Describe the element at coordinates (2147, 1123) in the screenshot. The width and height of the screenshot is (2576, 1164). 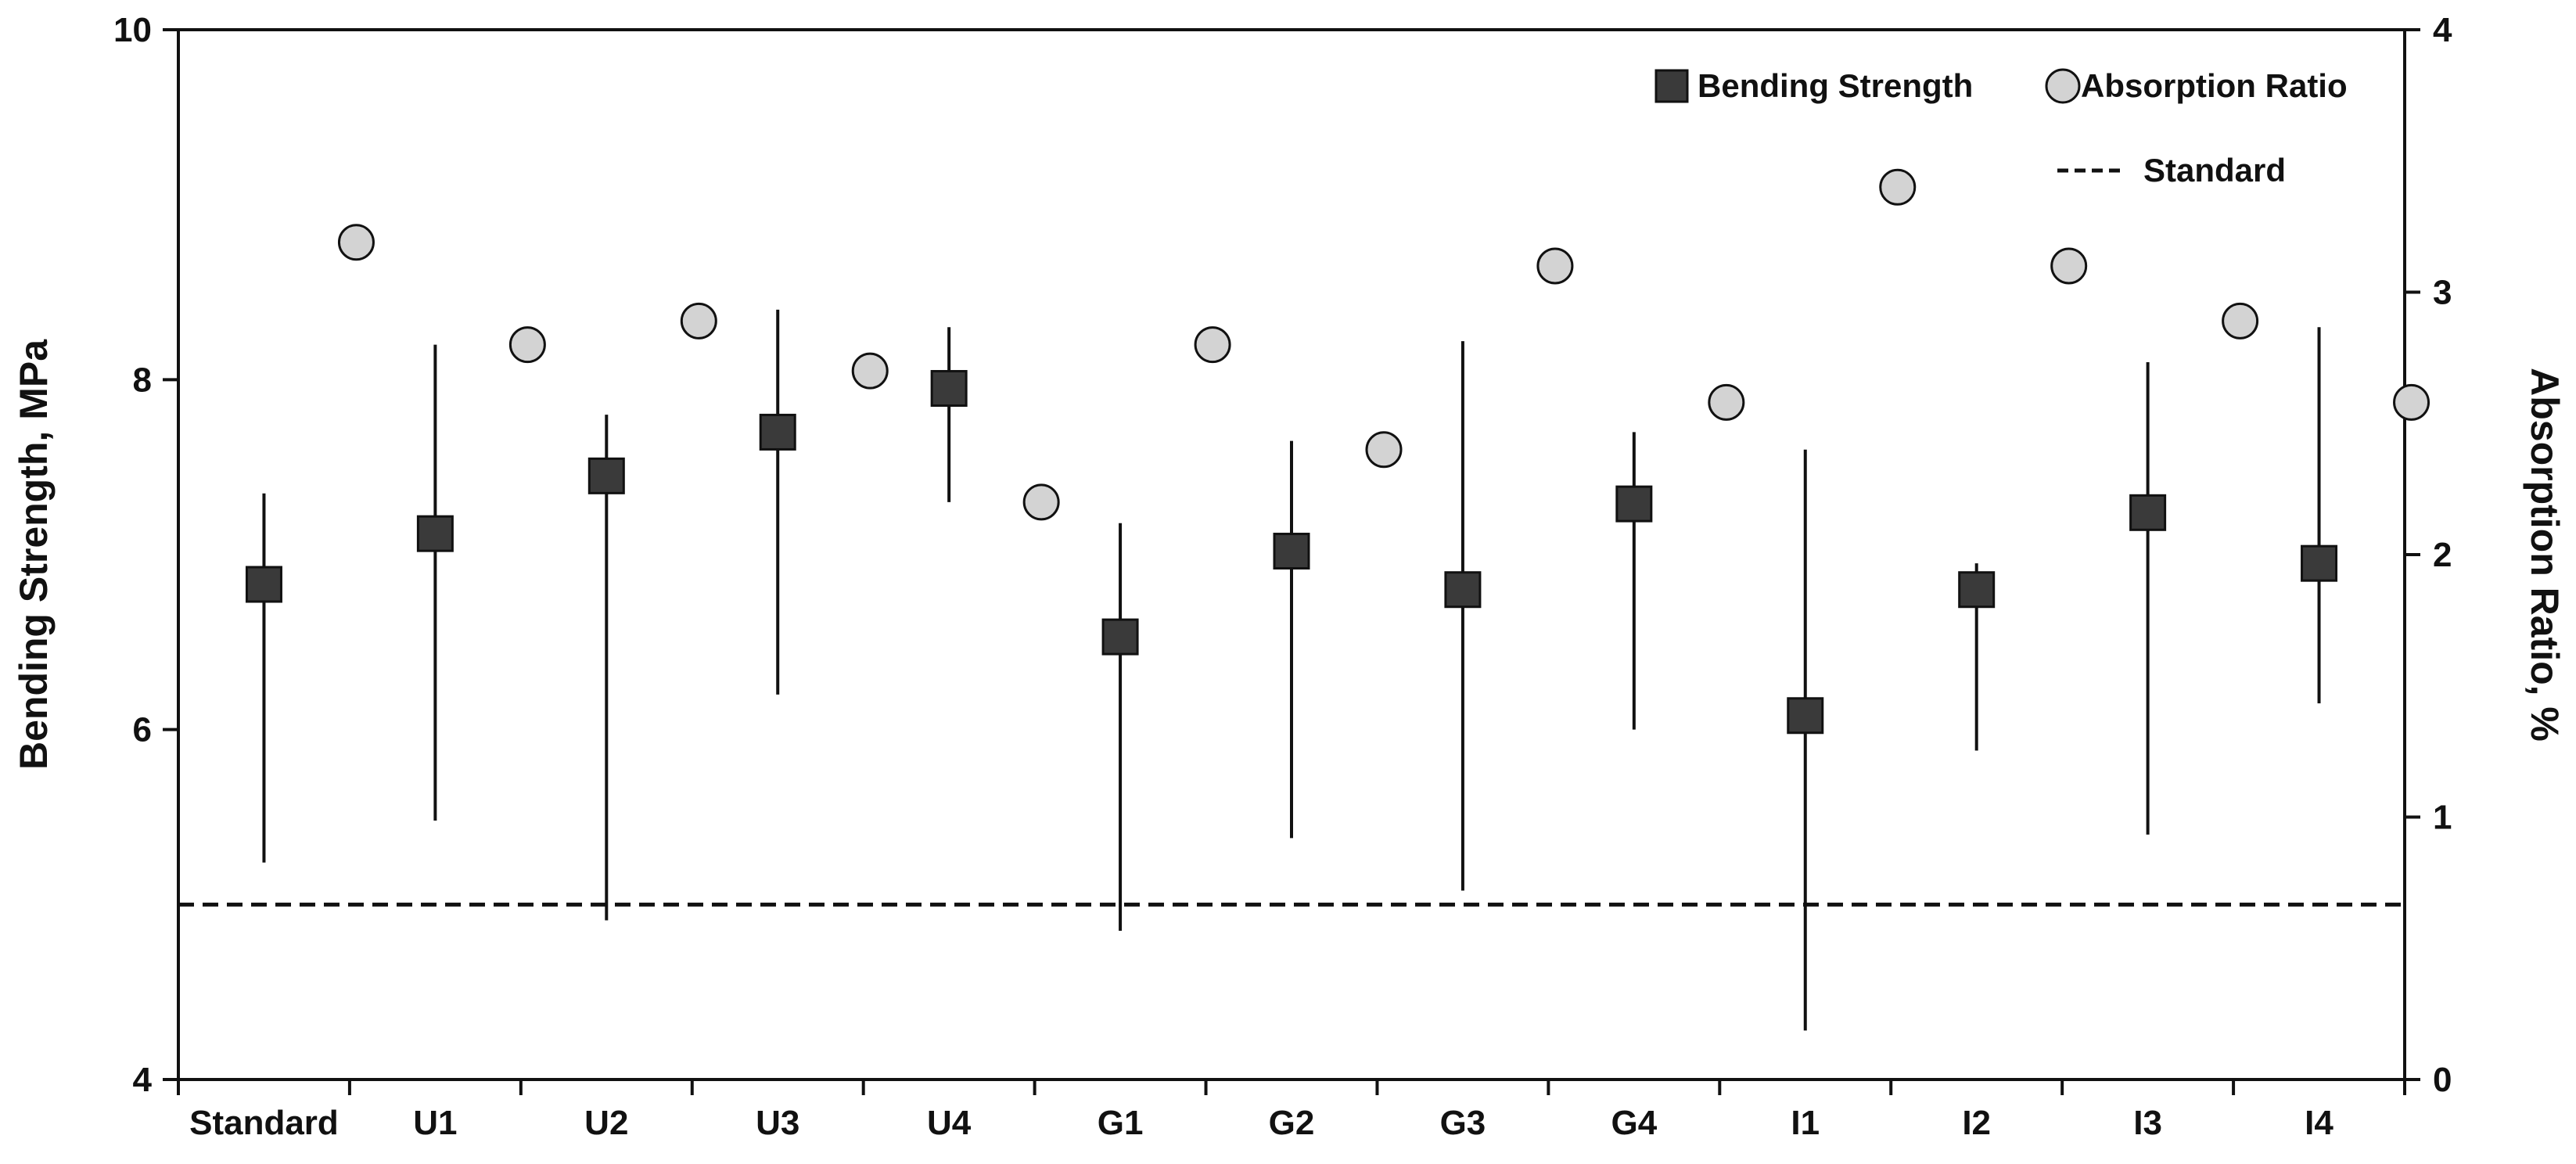
I see `x-tick-label: I3` at that location.